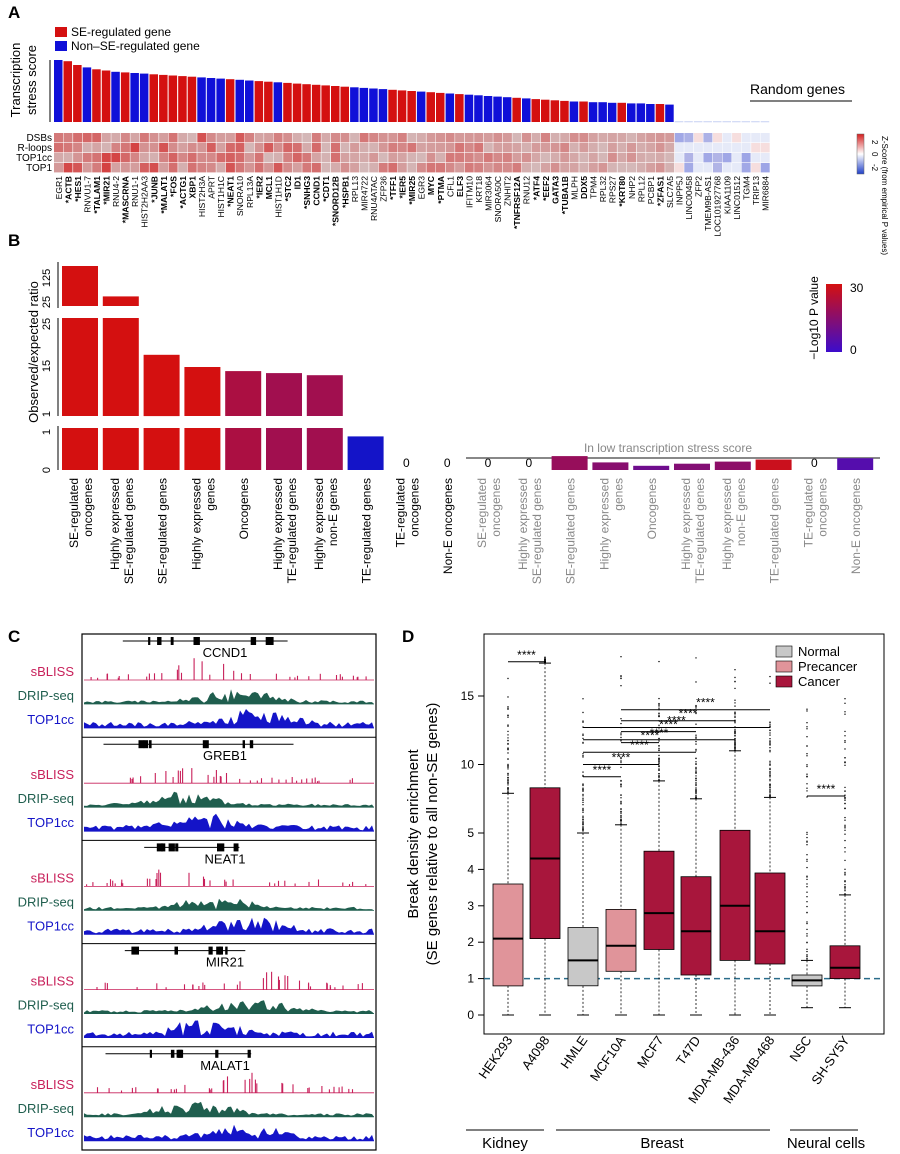 This screenshot has height=1154, width=900. What do you see at coordinates (47, 470) in the screenshot?
I see `b-tick-0: 0` at bounding box center [47, 470].